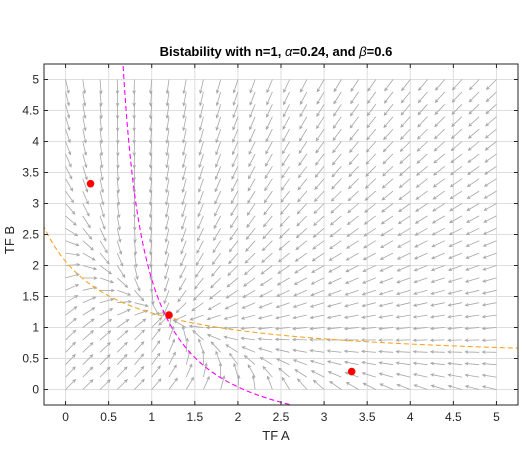 The height and width of the screenshot is (450, 522). I want to click on x-tick-label: 5, so click(496, 417).